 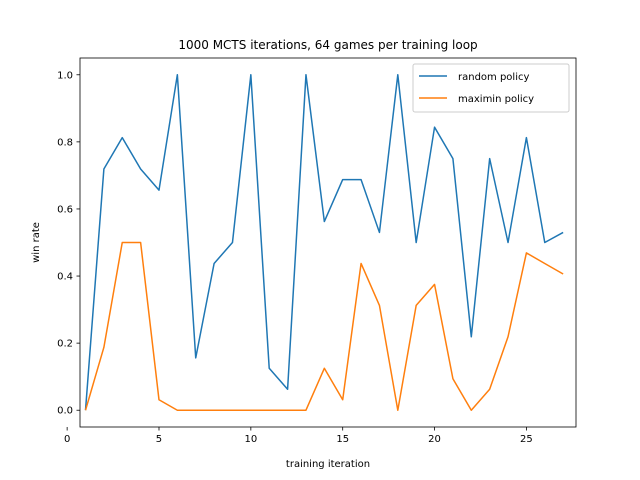 What do you see at coordinates (65, 142) in the screenshot?
I see `y-tick-label: 0.8` at bounding box center [65, 142].